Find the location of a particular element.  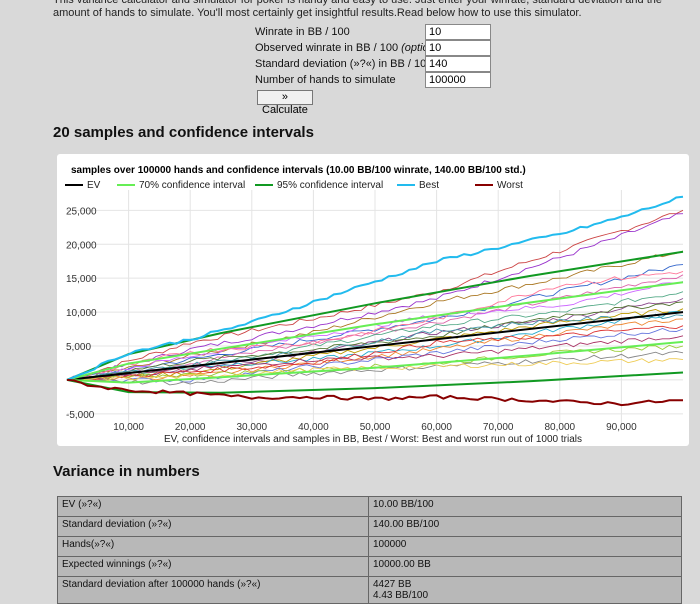

x-tick-label: 20,000 is located at coordinates (190, 427).